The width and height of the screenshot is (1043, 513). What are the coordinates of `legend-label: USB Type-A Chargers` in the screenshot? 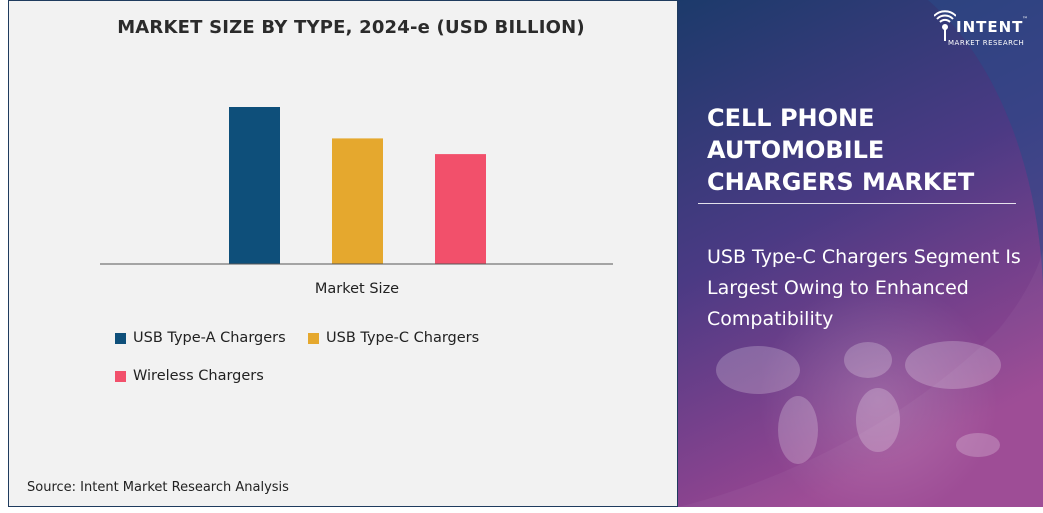 It's located at (209, 338).